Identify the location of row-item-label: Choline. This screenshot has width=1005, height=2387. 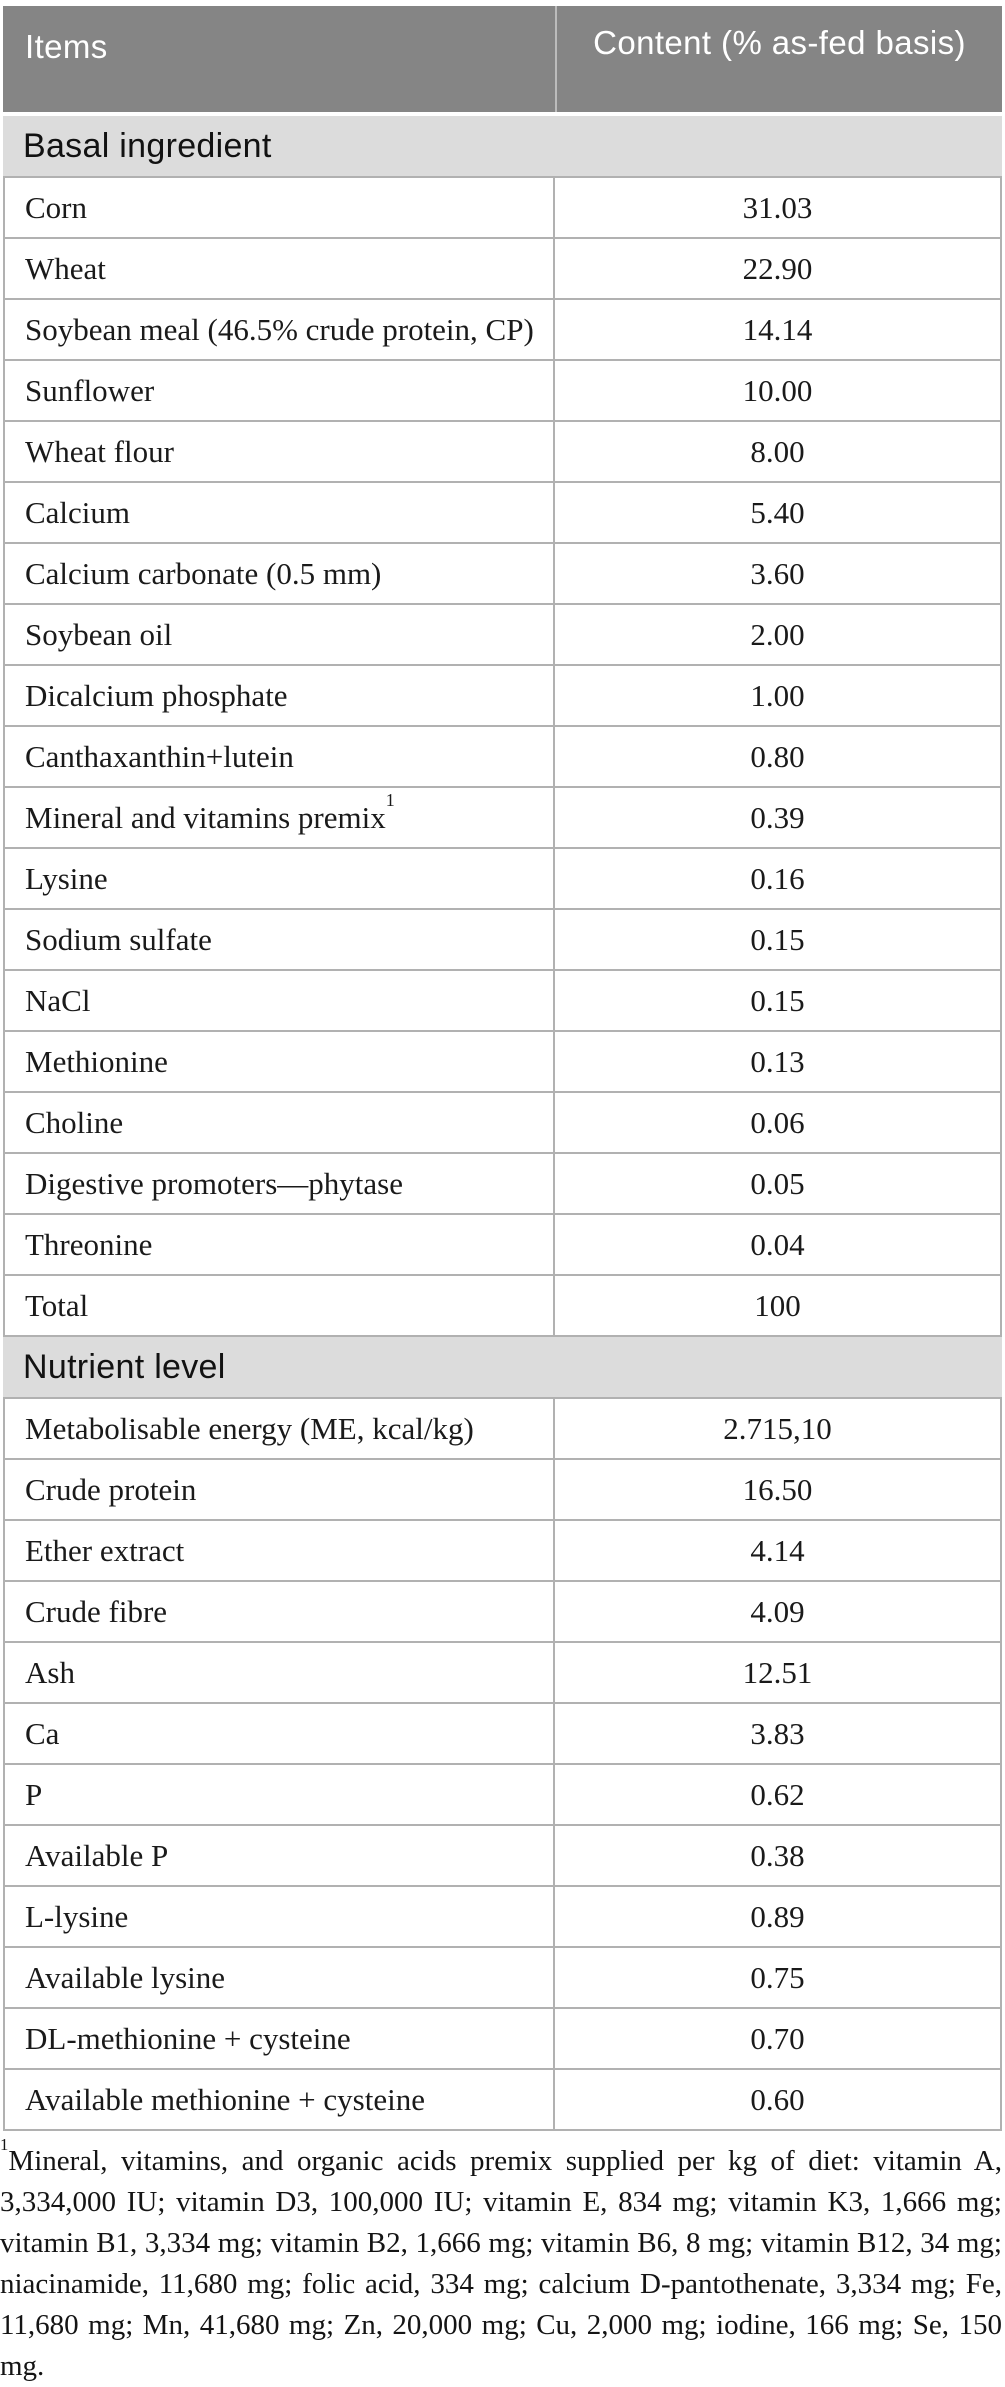
(74, 1122).